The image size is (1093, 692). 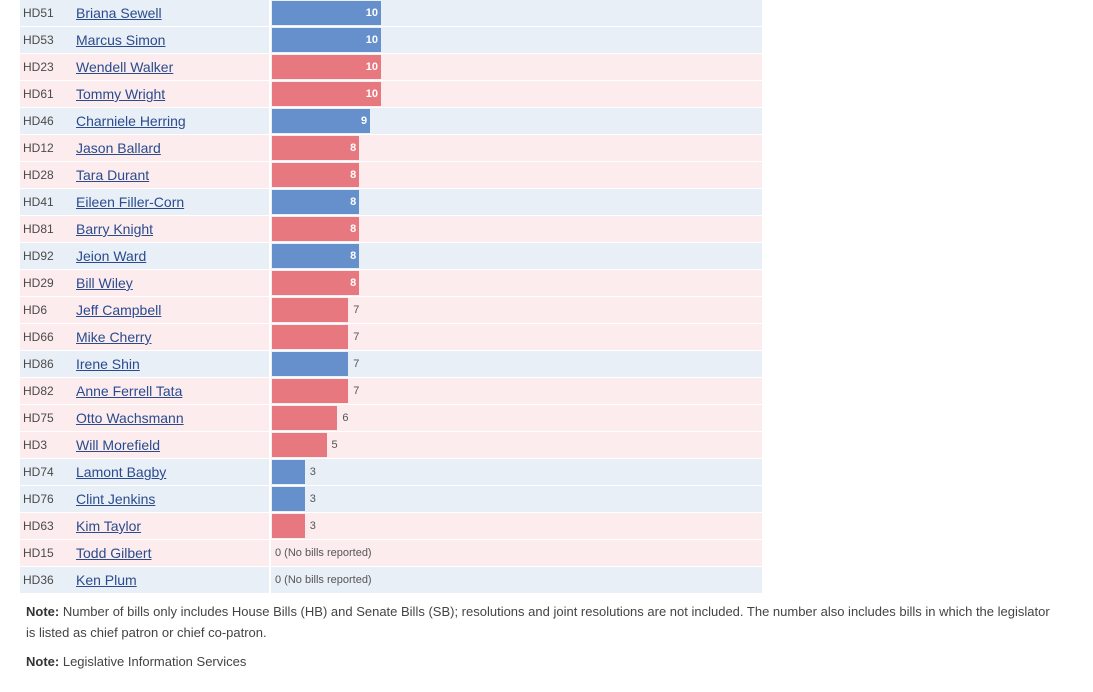 I want to click on district-label: HD23, so click(x=38, y=67).